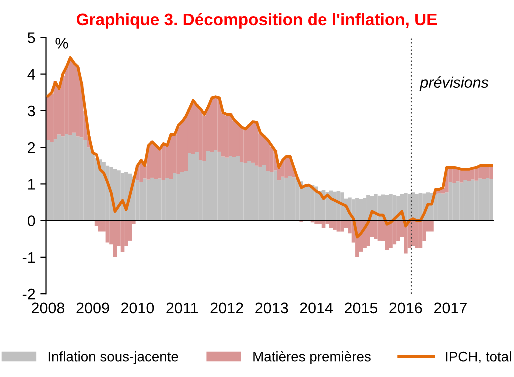 Image resolution: width=514 pixels, height=377 pixels. What do you see at coordinates (32, 221) in the screenshot?
I see `y-tick-label: 0` at bounding box center [32, 221].